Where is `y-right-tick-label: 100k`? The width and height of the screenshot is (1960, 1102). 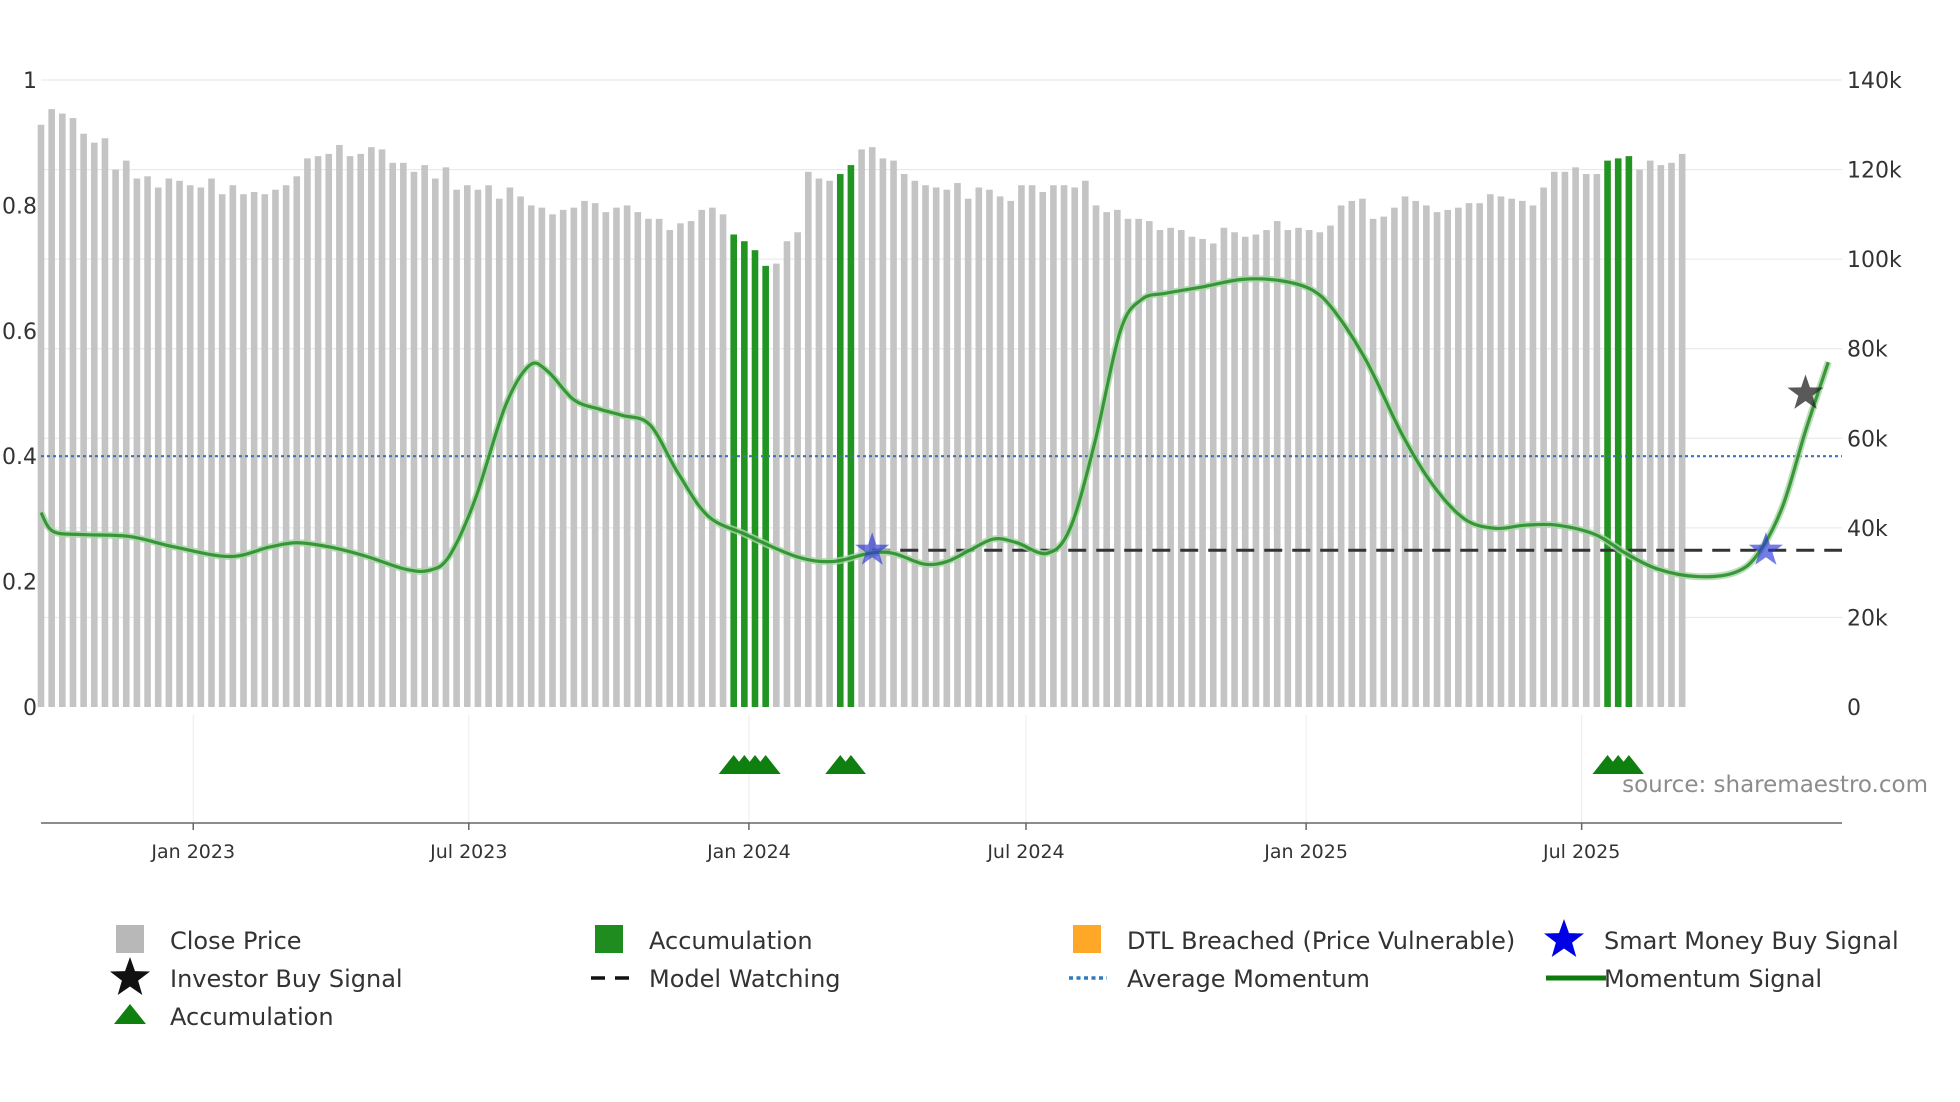
y-right-tick-label: 100k is located at coordinates (1874, 260).